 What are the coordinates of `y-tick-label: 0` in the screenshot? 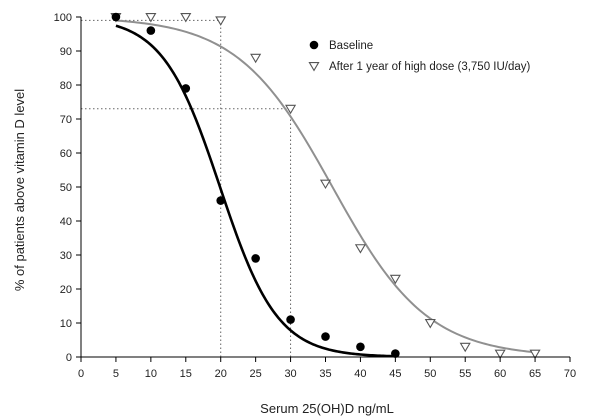 It's located at (69, 358).